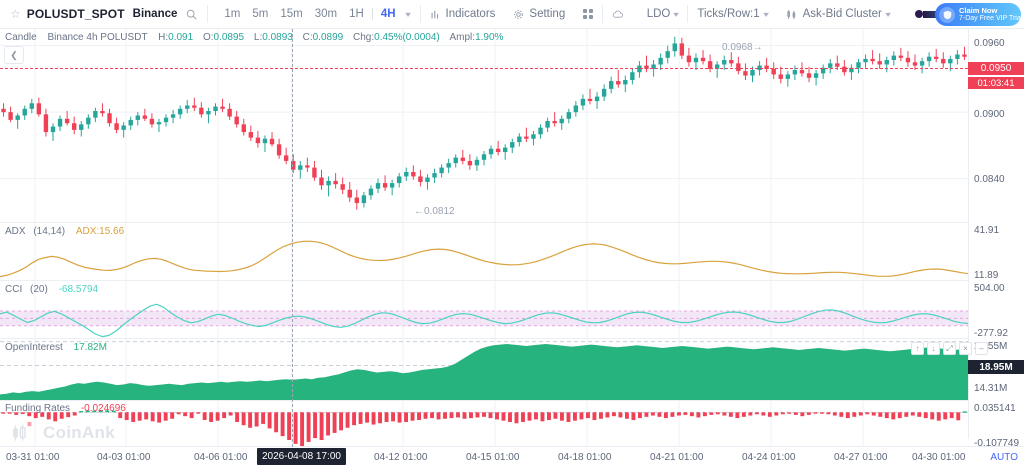 This screenshot has width=1024, height=468. What do you see at coordinates (518, 14) in the screenshot?
I see `gear-icon` at bounding box center [518, 14].